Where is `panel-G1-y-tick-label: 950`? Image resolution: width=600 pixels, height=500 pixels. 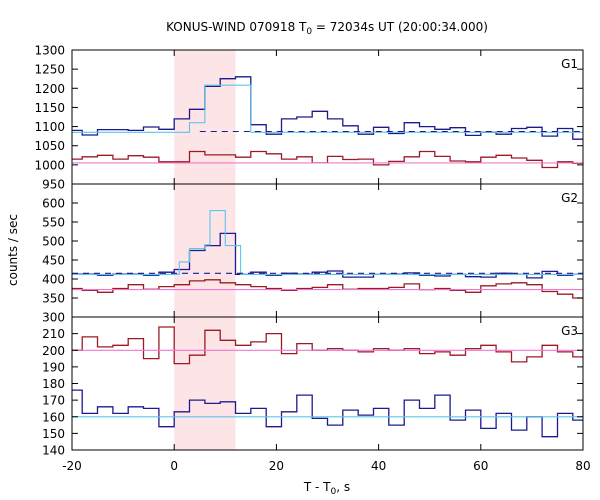
panel-G1-y-tick-label: 950 is located at coordinates (53, 185).